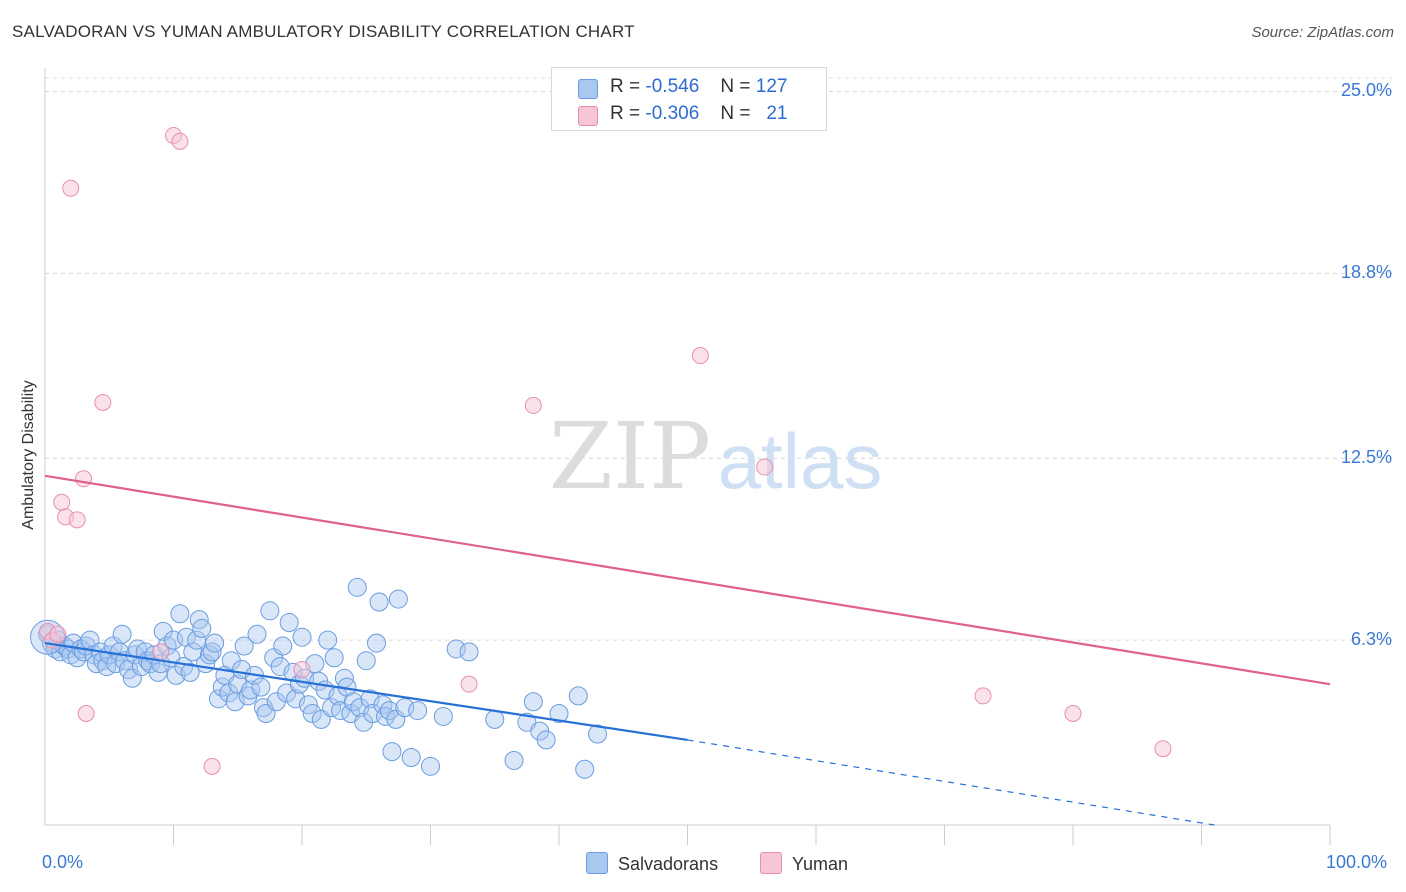 This screenshot has width=1406, height=892. Describe the element at coordinates (1371, 639) in the screenshot. I see `y-tick-label: 6.3%` at that location.